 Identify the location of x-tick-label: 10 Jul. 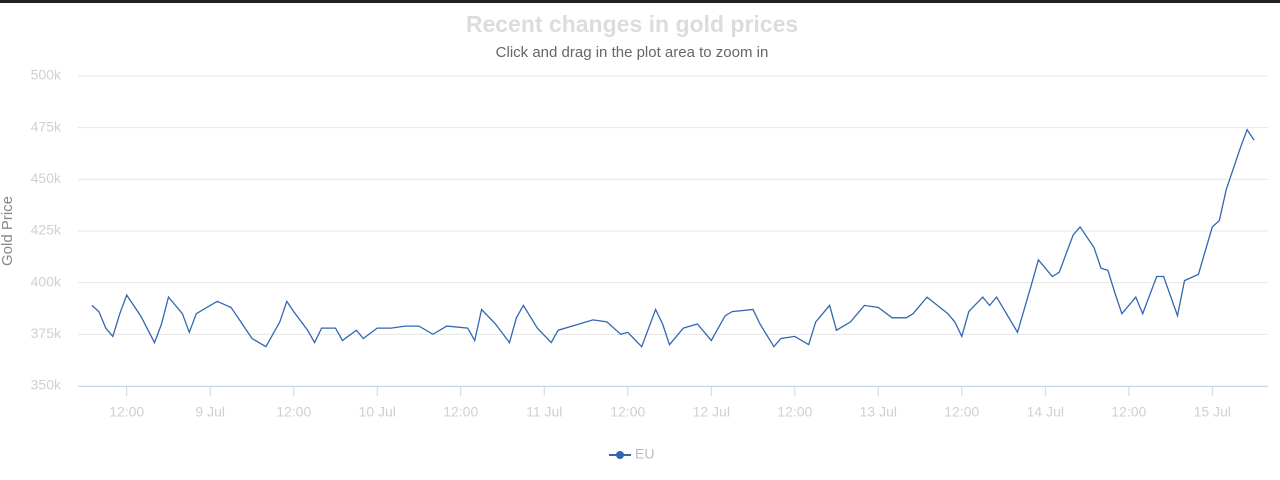
(377, 412).